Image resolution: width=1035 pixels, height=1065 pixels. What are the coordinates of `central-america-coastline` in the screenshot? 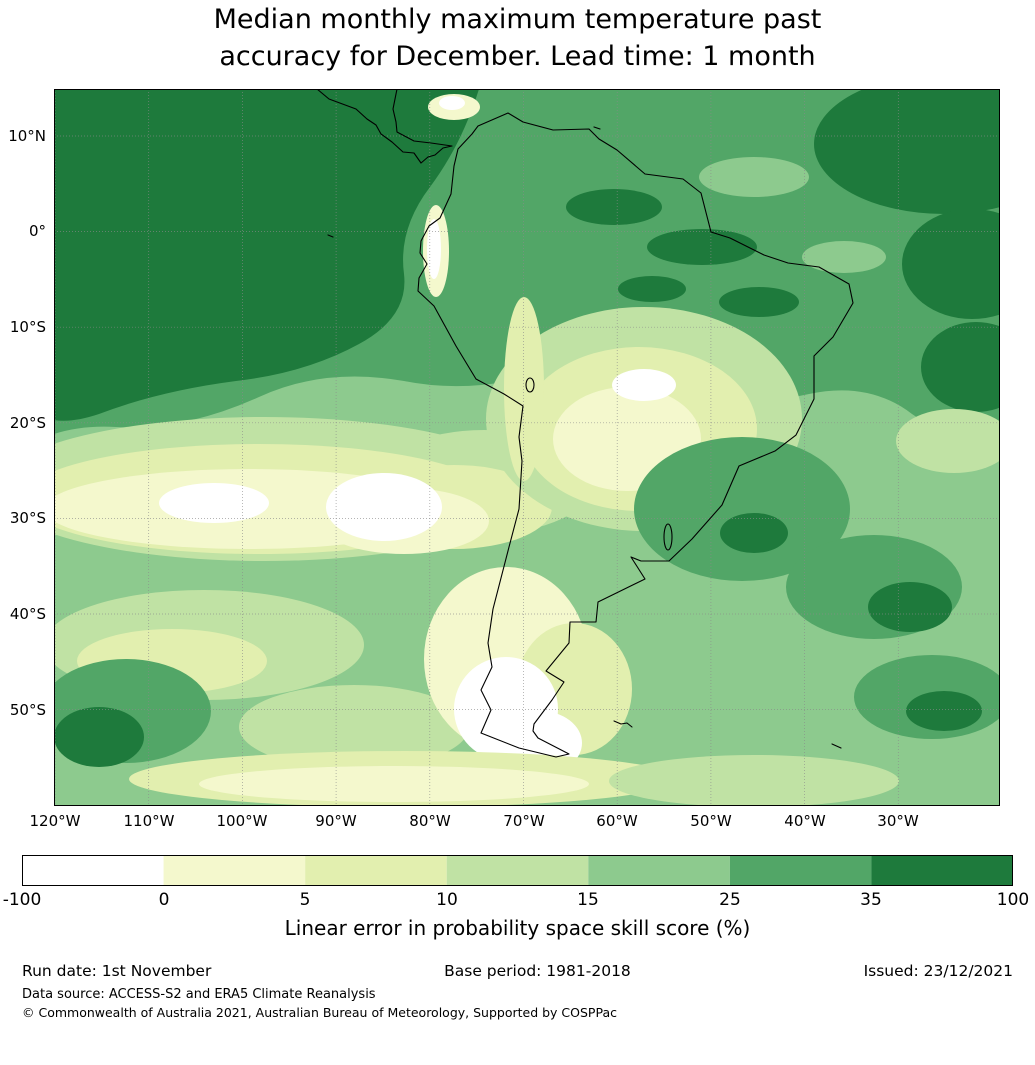 It's located at (384, 126).